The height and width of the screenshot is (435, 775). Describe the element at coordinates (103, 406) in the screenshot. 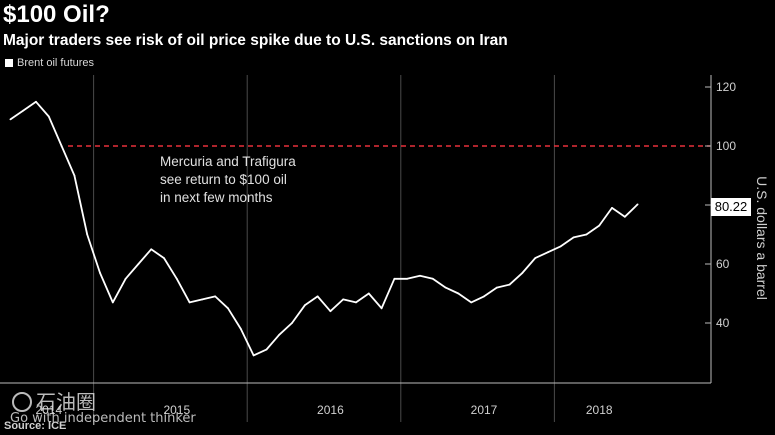

I see `watermark: 石油圈 Go with independent thinker` at that location.